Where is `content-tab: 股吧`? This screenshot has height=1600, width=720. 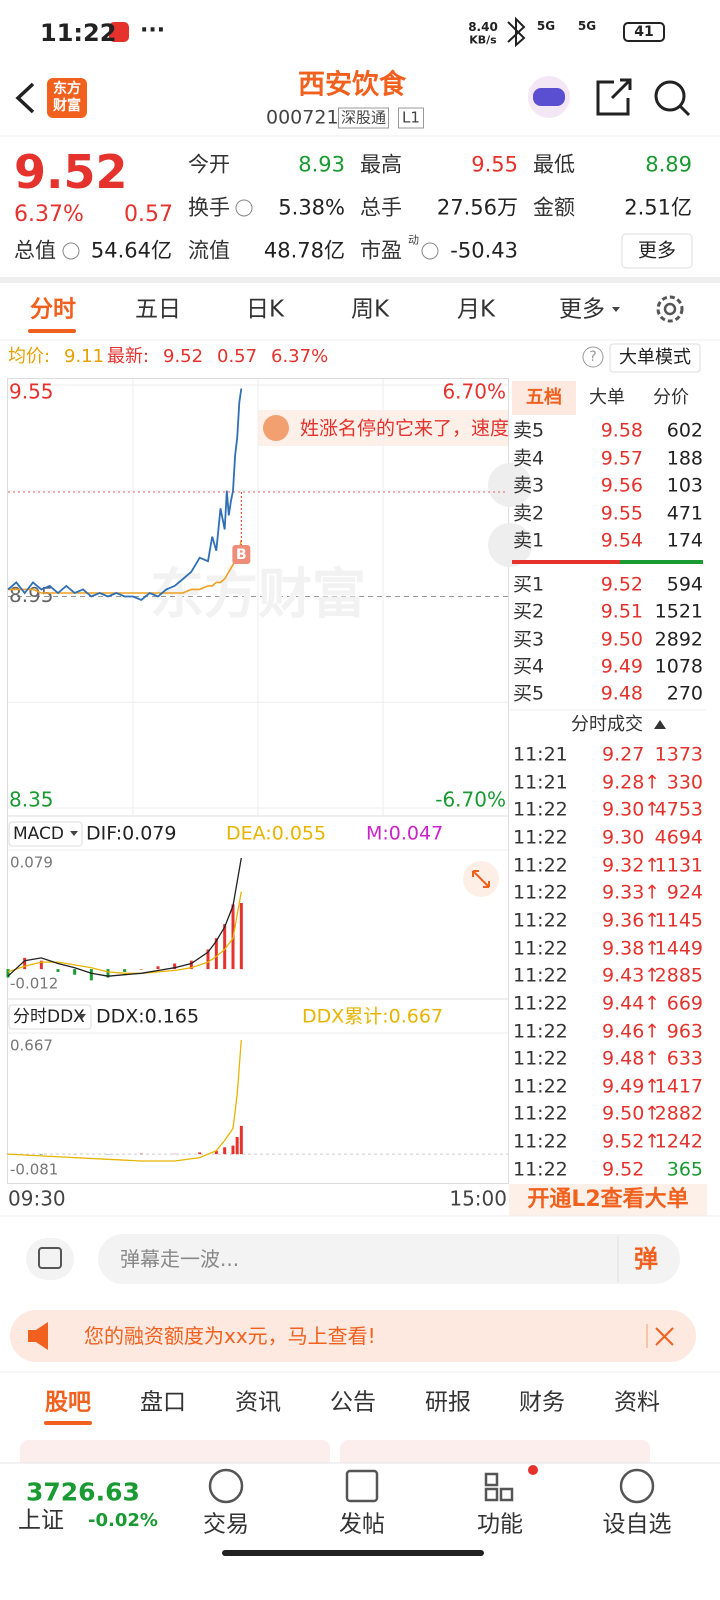 content-tab: 股吧 is located at coordinates (68, 1402).